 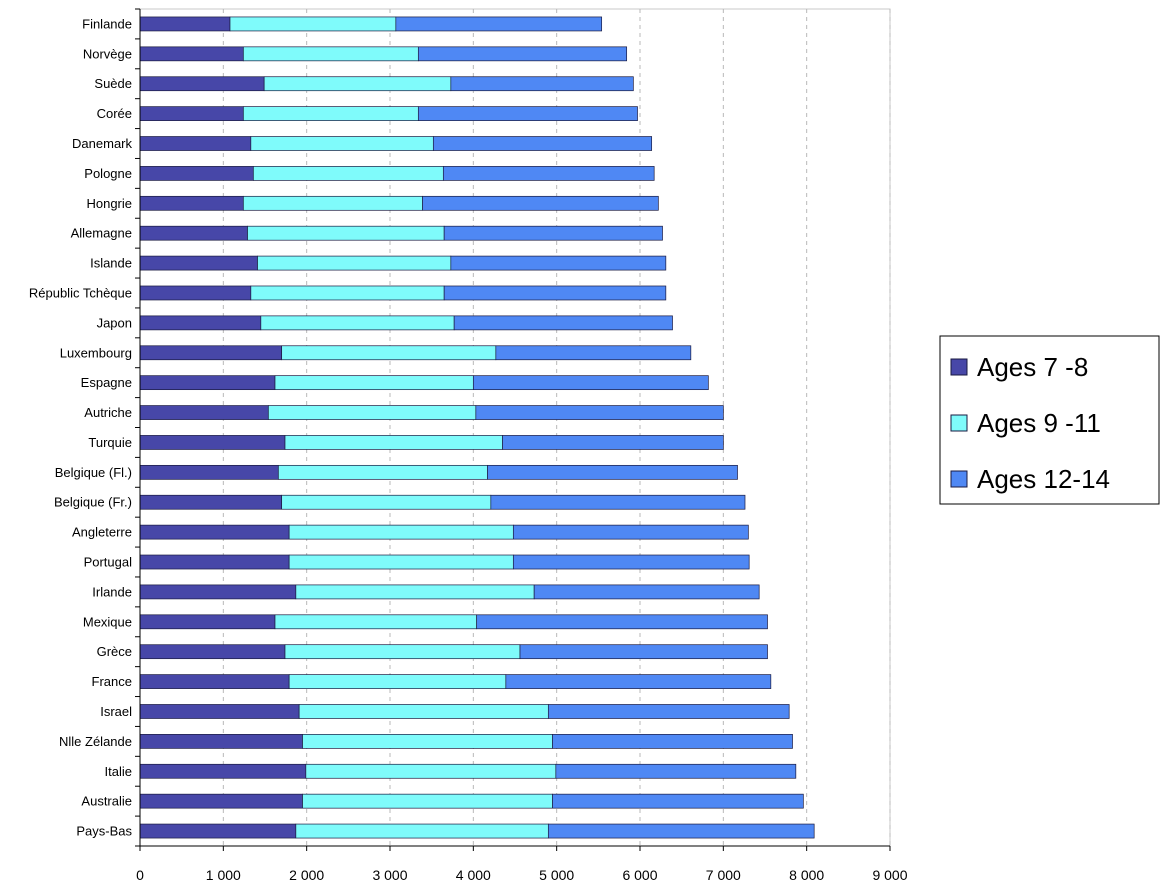 What do you see at coordinates (113, 83) in the screenshot?
I see `category-label: Suède` at bounding box center [113, 83].